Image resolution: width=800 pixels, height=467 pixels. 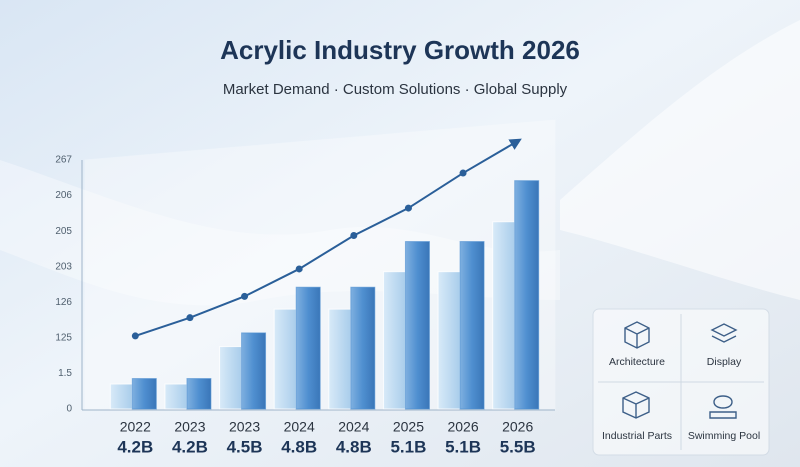 I want to click on panel-item: Swimming Pool, so click(x=724, y=436).